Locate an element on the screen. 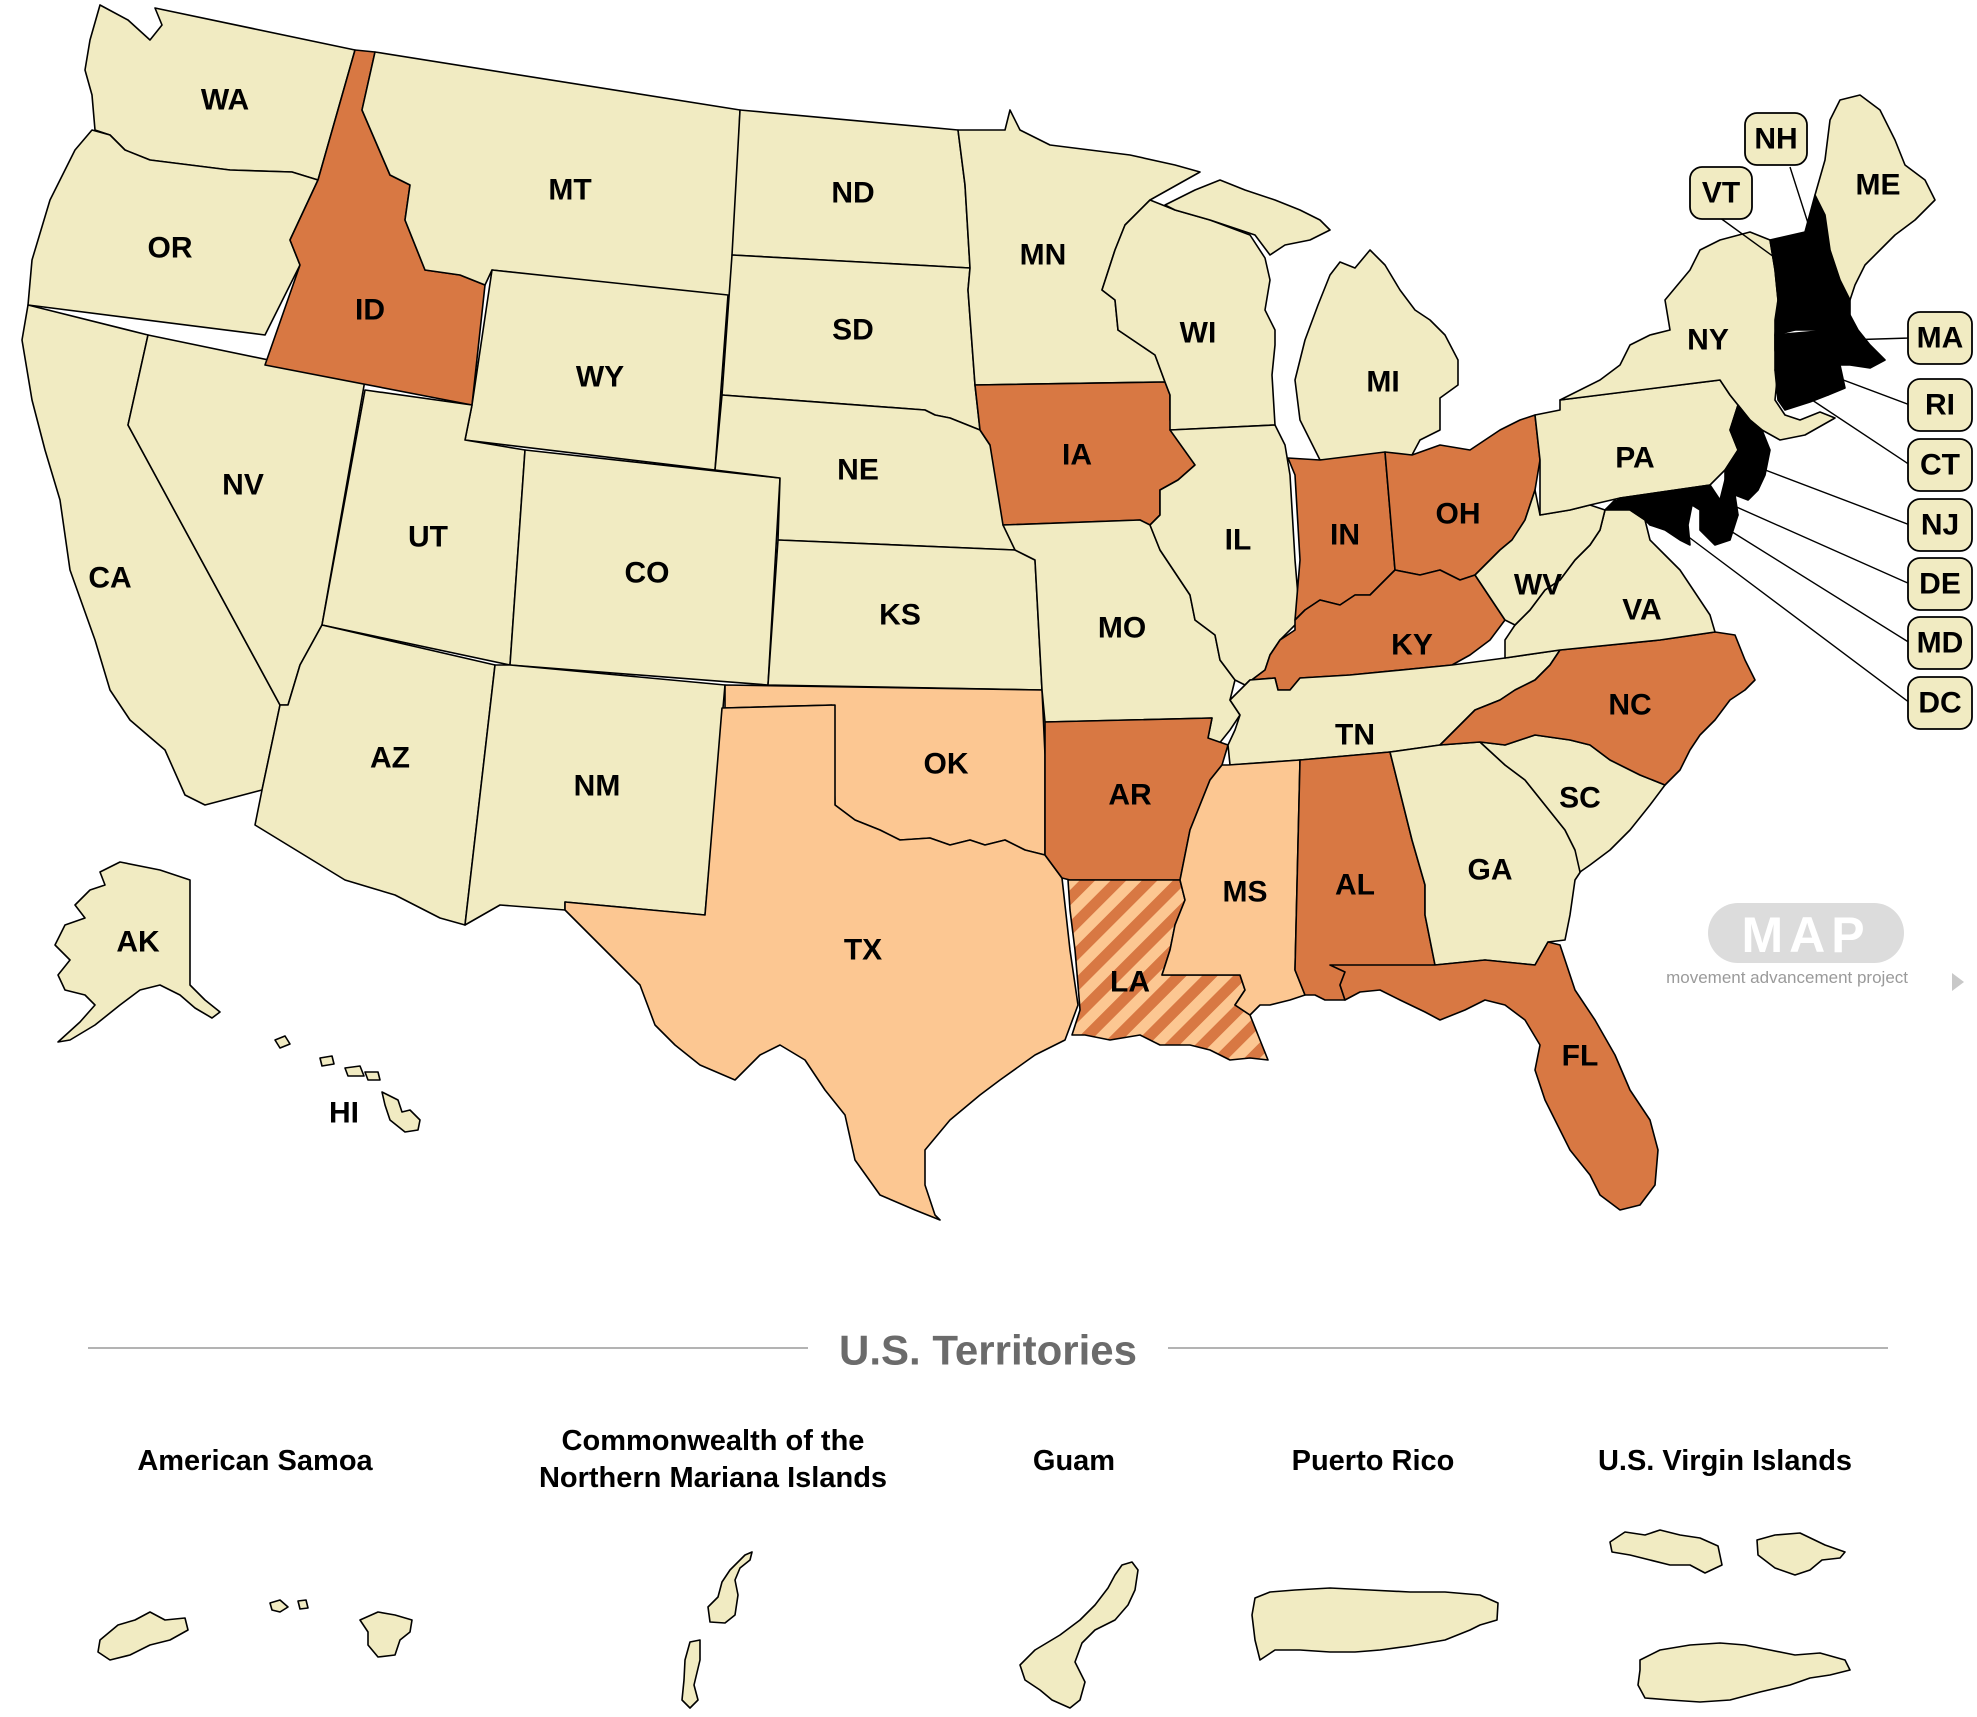  label-ak: AK is located at coordinates (138, 942).